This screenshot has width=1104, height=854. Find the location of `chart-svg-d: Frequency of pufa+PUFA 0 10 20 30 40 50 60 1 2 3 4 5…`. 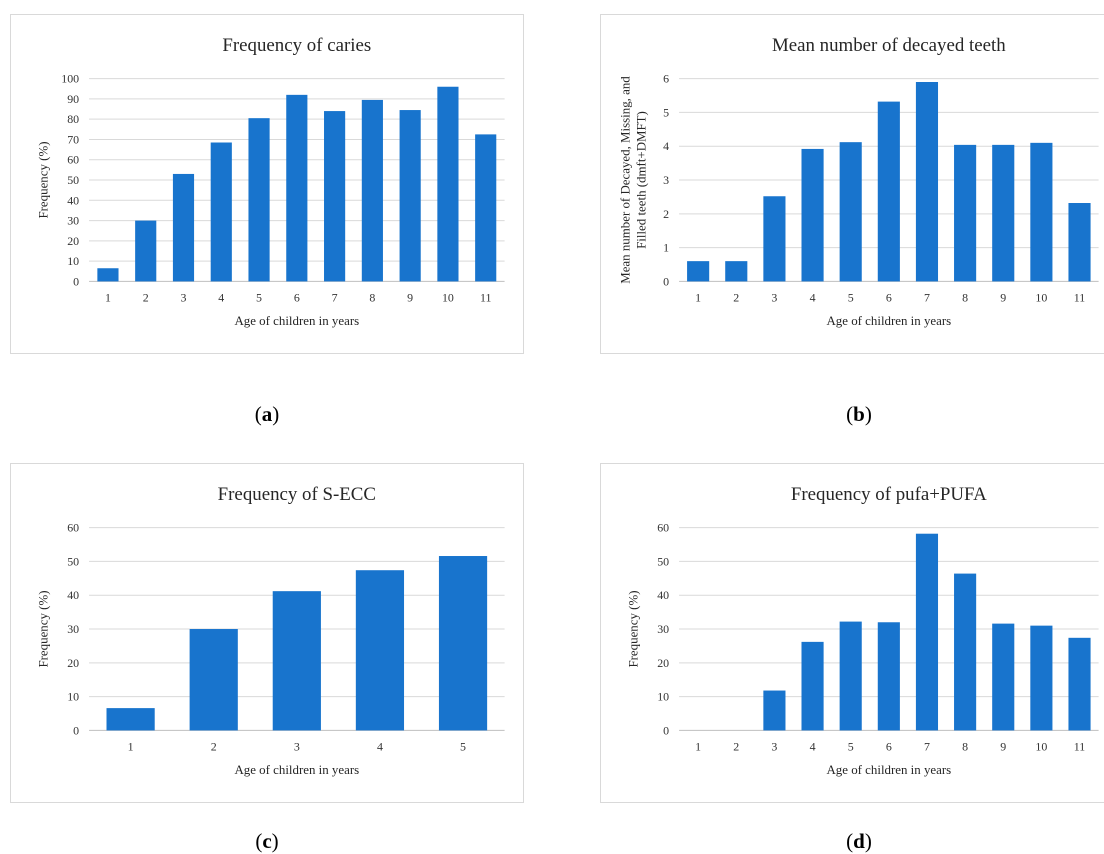

chart-svg-d: Frequency of pufa+PUFA 0 10 20 30 40 50 60 1 2 3 4 5… is located at coordinates (862, 630).